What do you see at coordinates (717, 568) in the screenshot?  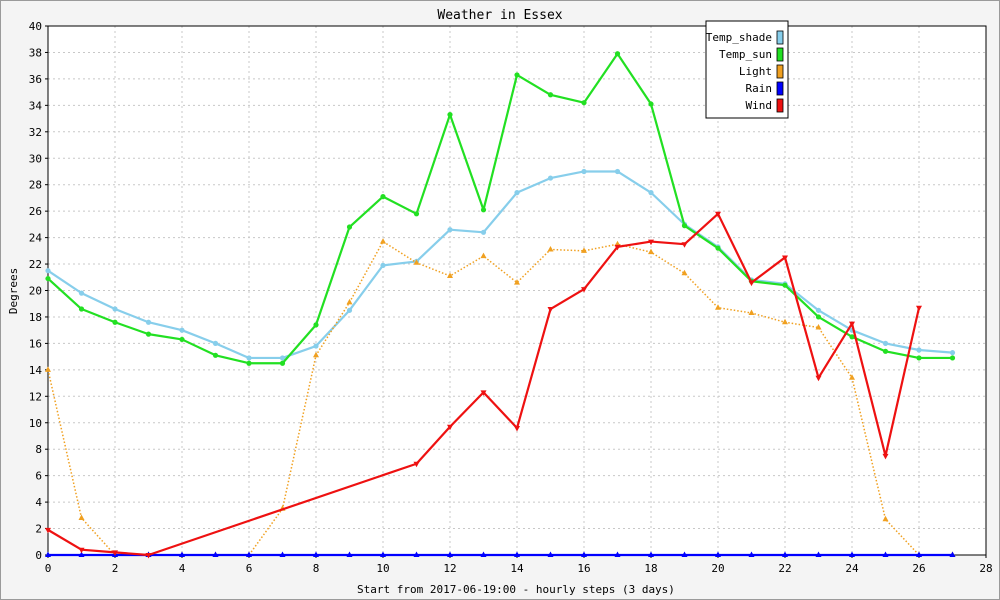 I see `x-tick-label: 20` at bounding box center [717, 568].